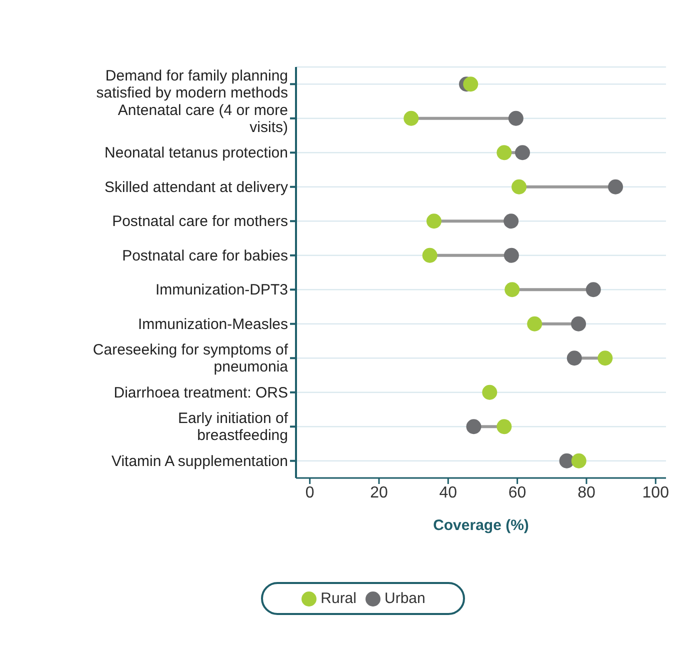 This screenshot has height=662, width=685. Describe the element at coordinates (205, 255) in the screenshot. I see `y-tick-label: Postnatal care for babies` at that location.